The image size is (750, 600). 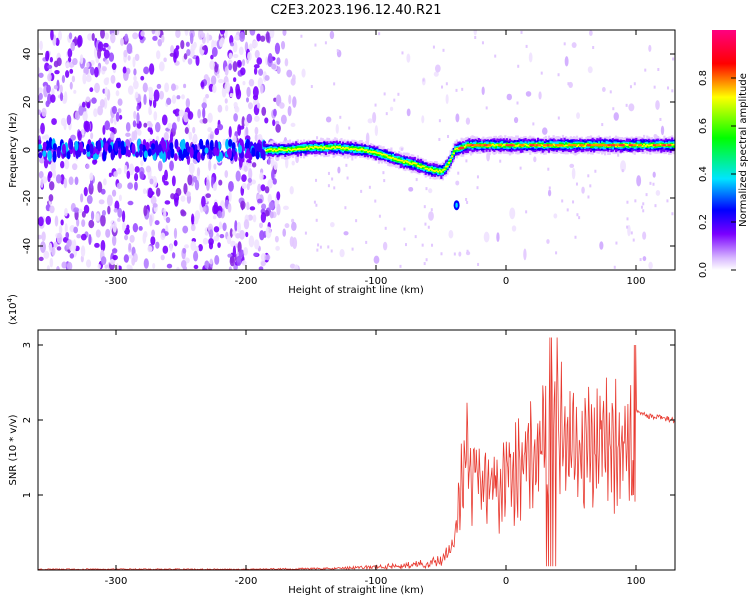 What do you see at coordinates (13, 313) in the screenshot?
I see `snr-exponent-prefix: (x10` at bounding box center [13, 313].